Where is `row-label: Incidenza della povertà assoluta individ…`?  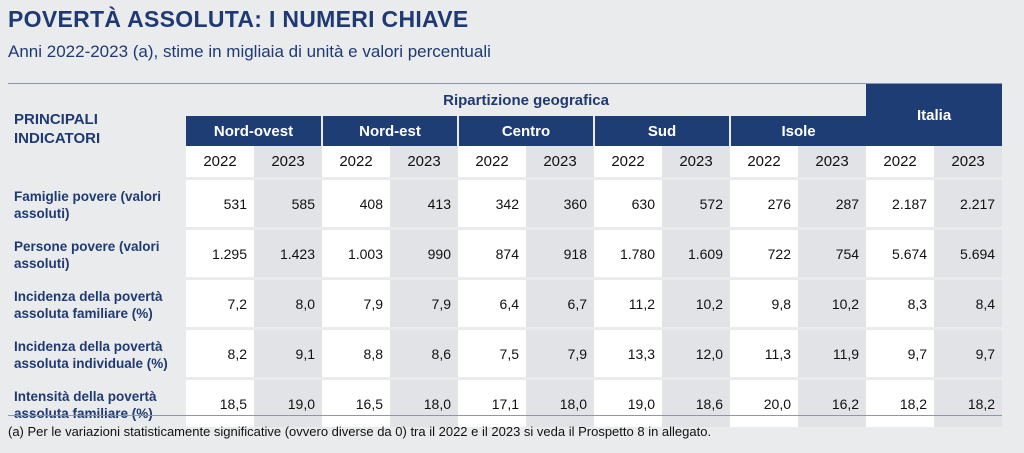 row-label: Incidenza della povertà assoluta individ… is located at coordinates (97, 353).